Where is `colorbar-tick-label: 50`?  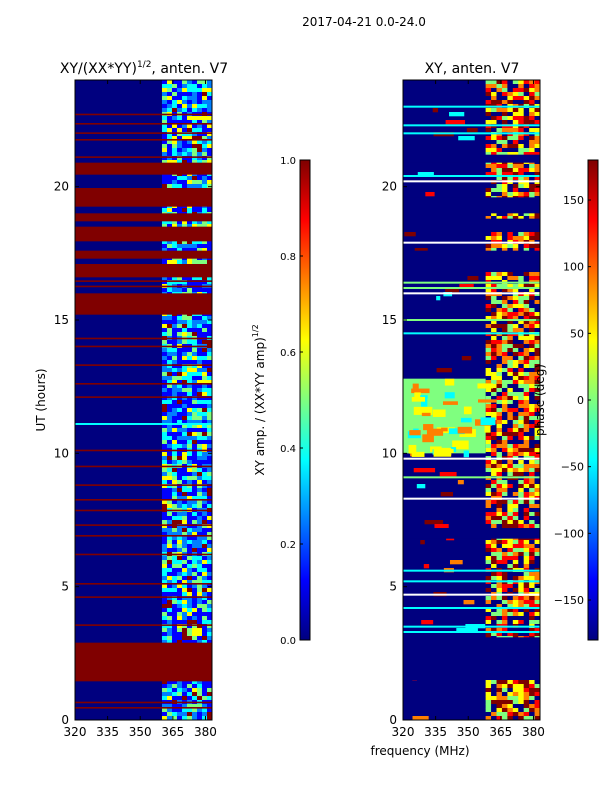 colorbar-tick-label: 50 is located at coordinates (577, 333).